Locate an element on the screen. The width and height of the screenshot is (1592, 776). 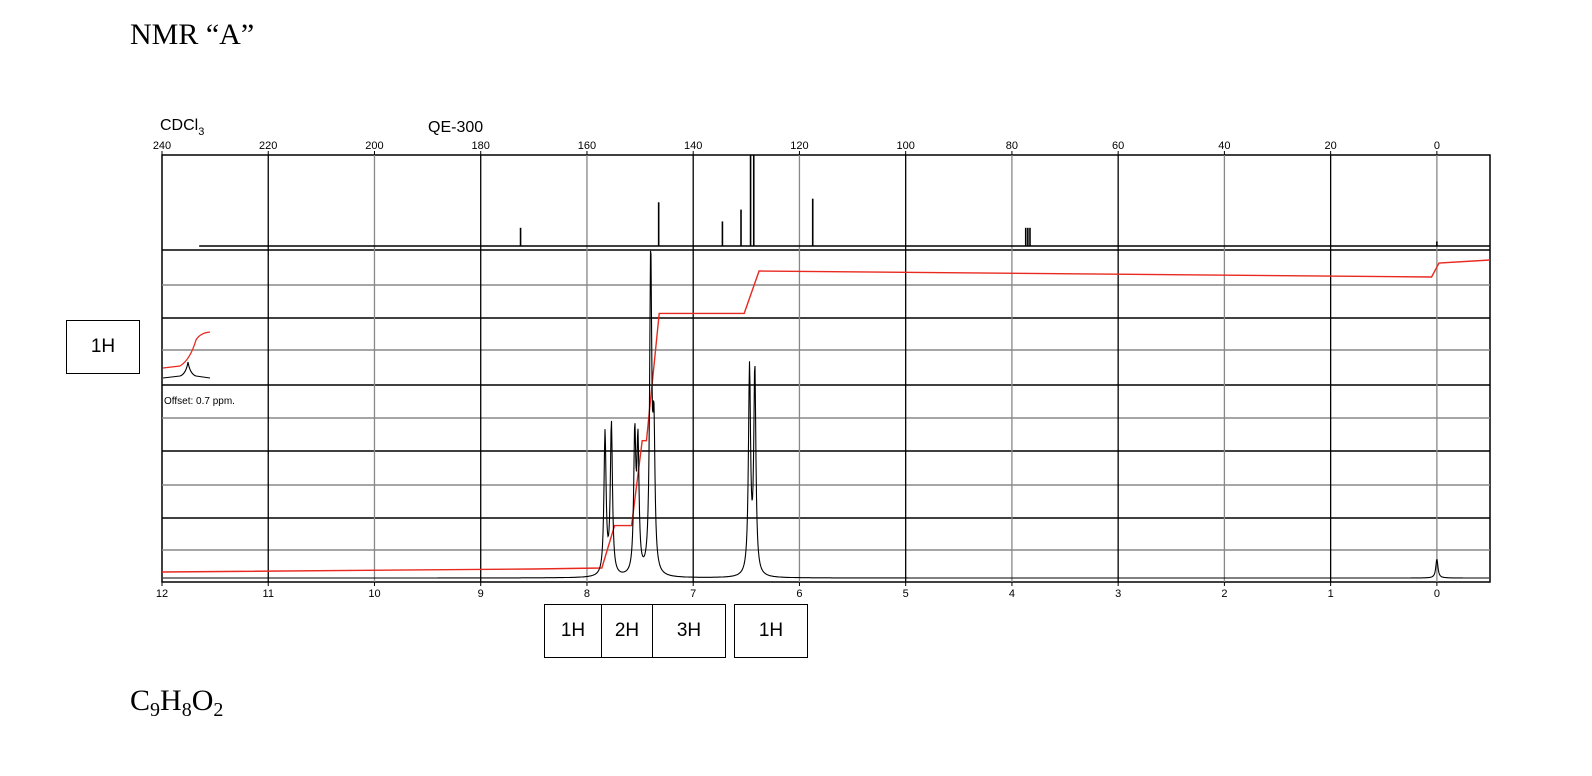
instrument-label: QE-300 is located at coordinates (455, 127).